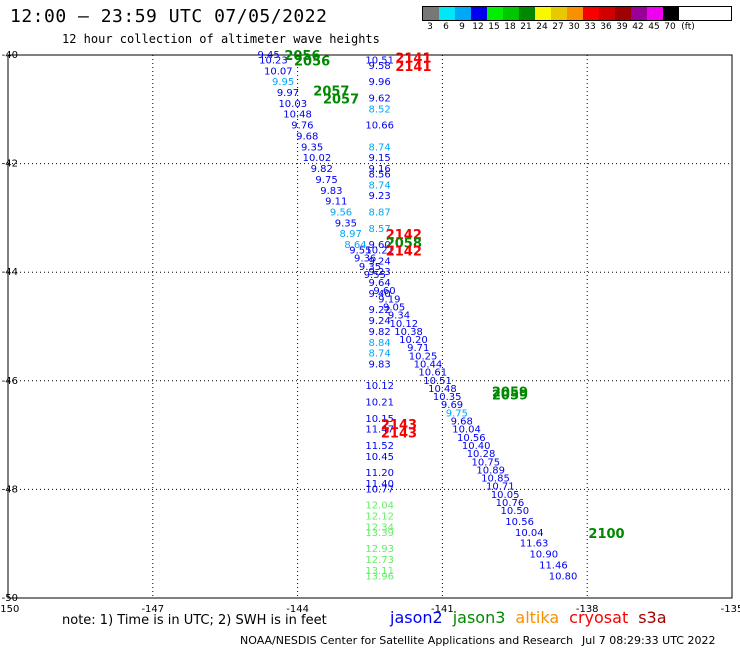 Image resolution: width=740 pixels, height=650 pixels. I want to click on satellite-legend: jason2 jason3 altika cryosat s3a, so click(533, 617).